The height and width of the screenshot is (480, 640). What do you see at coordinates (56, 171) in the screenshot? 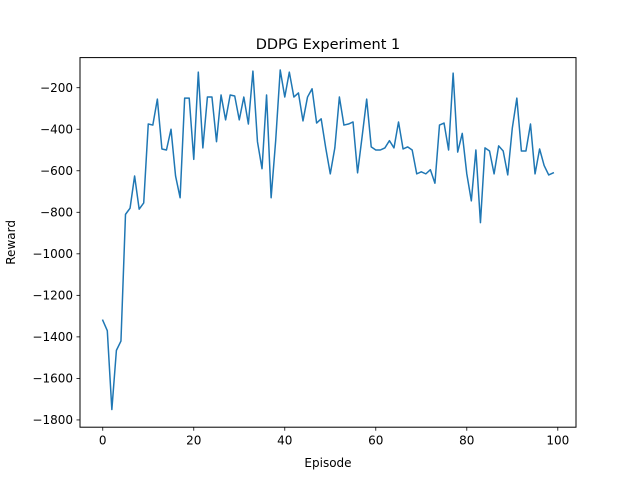
I see `y-tick-label: −600` at bounding box center [56, 171].